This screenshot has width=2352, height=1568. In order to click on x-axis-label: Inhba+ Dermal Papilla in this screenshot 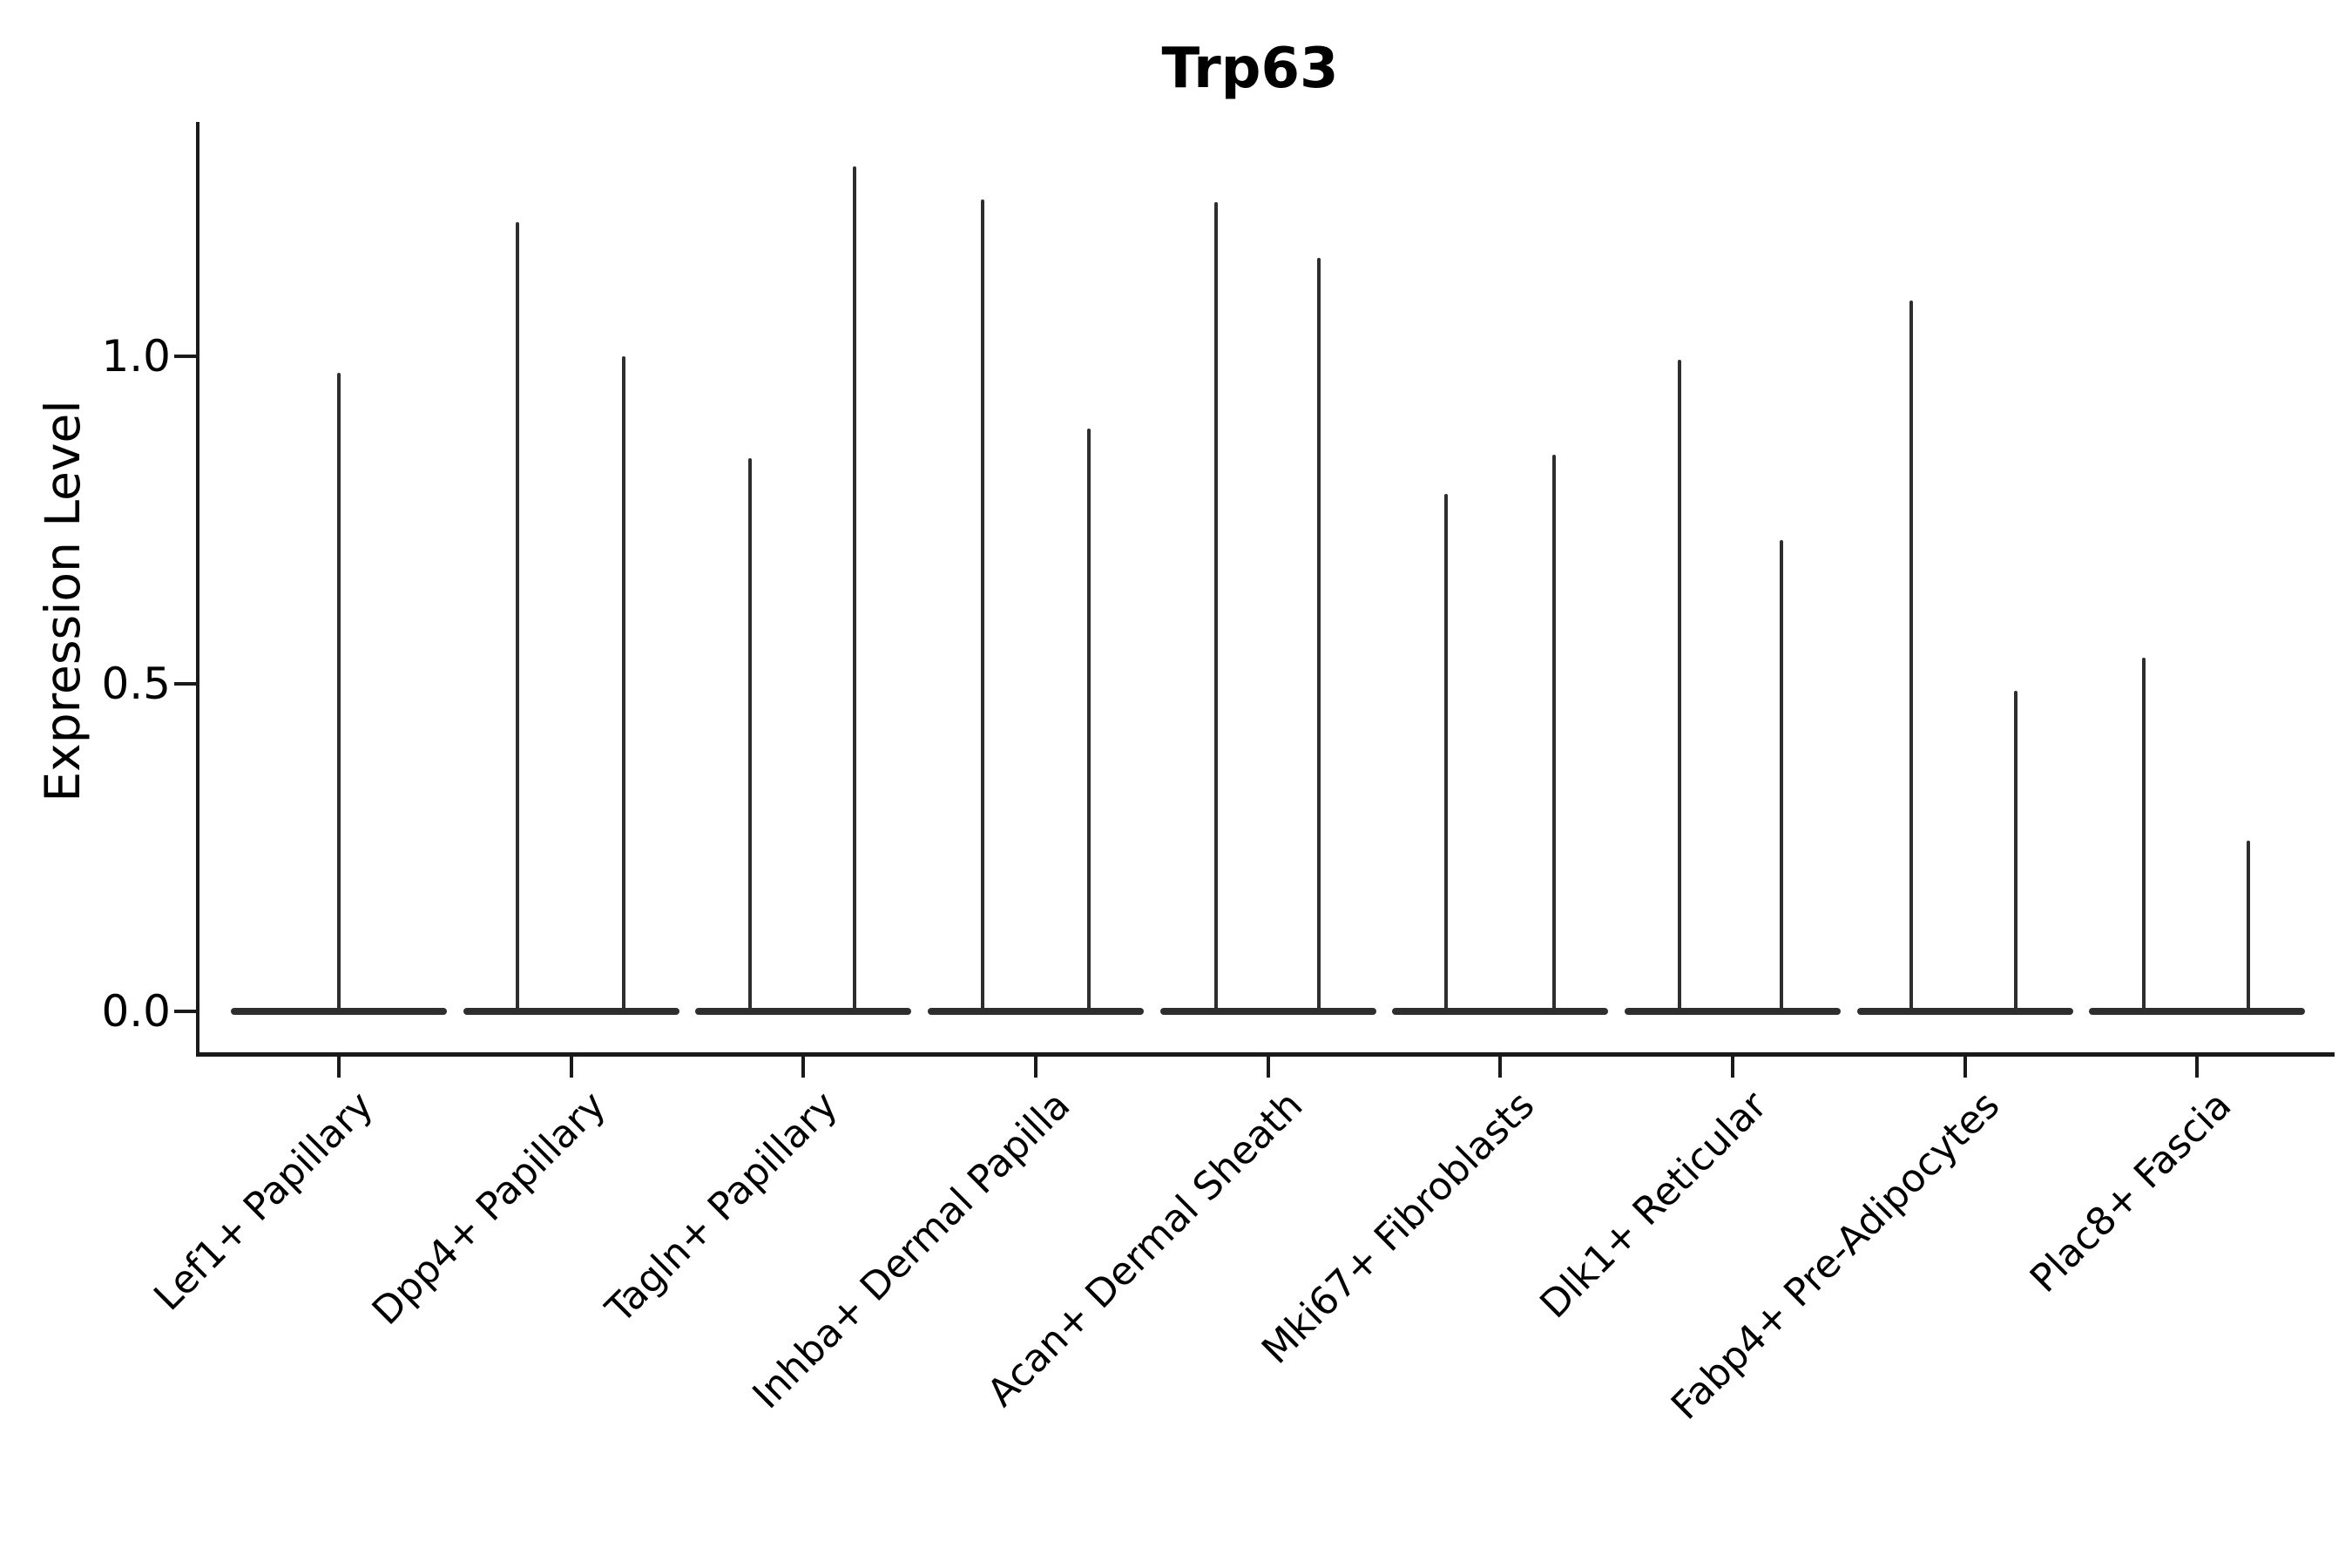, I will do `click(911, 1250)`.